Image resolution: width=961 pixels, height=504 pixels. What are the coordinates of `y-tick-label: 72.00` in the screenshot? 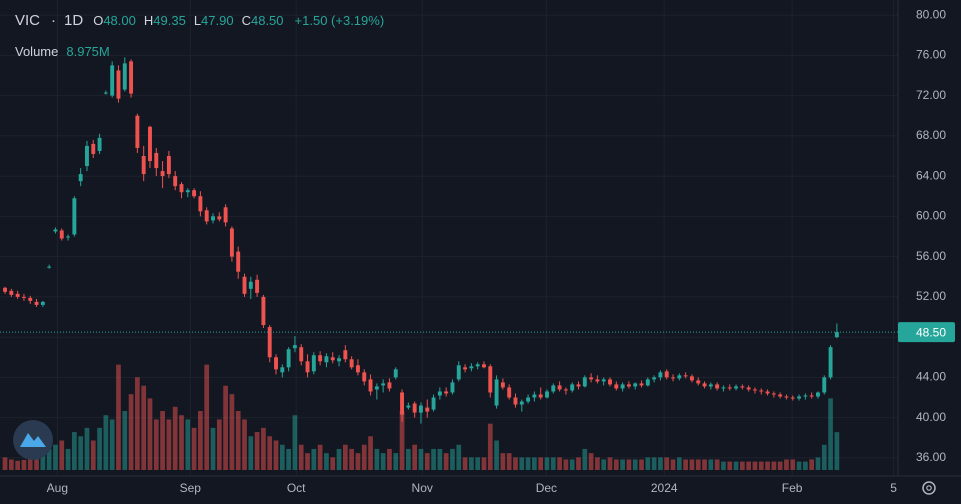 It's located at (931, 95).